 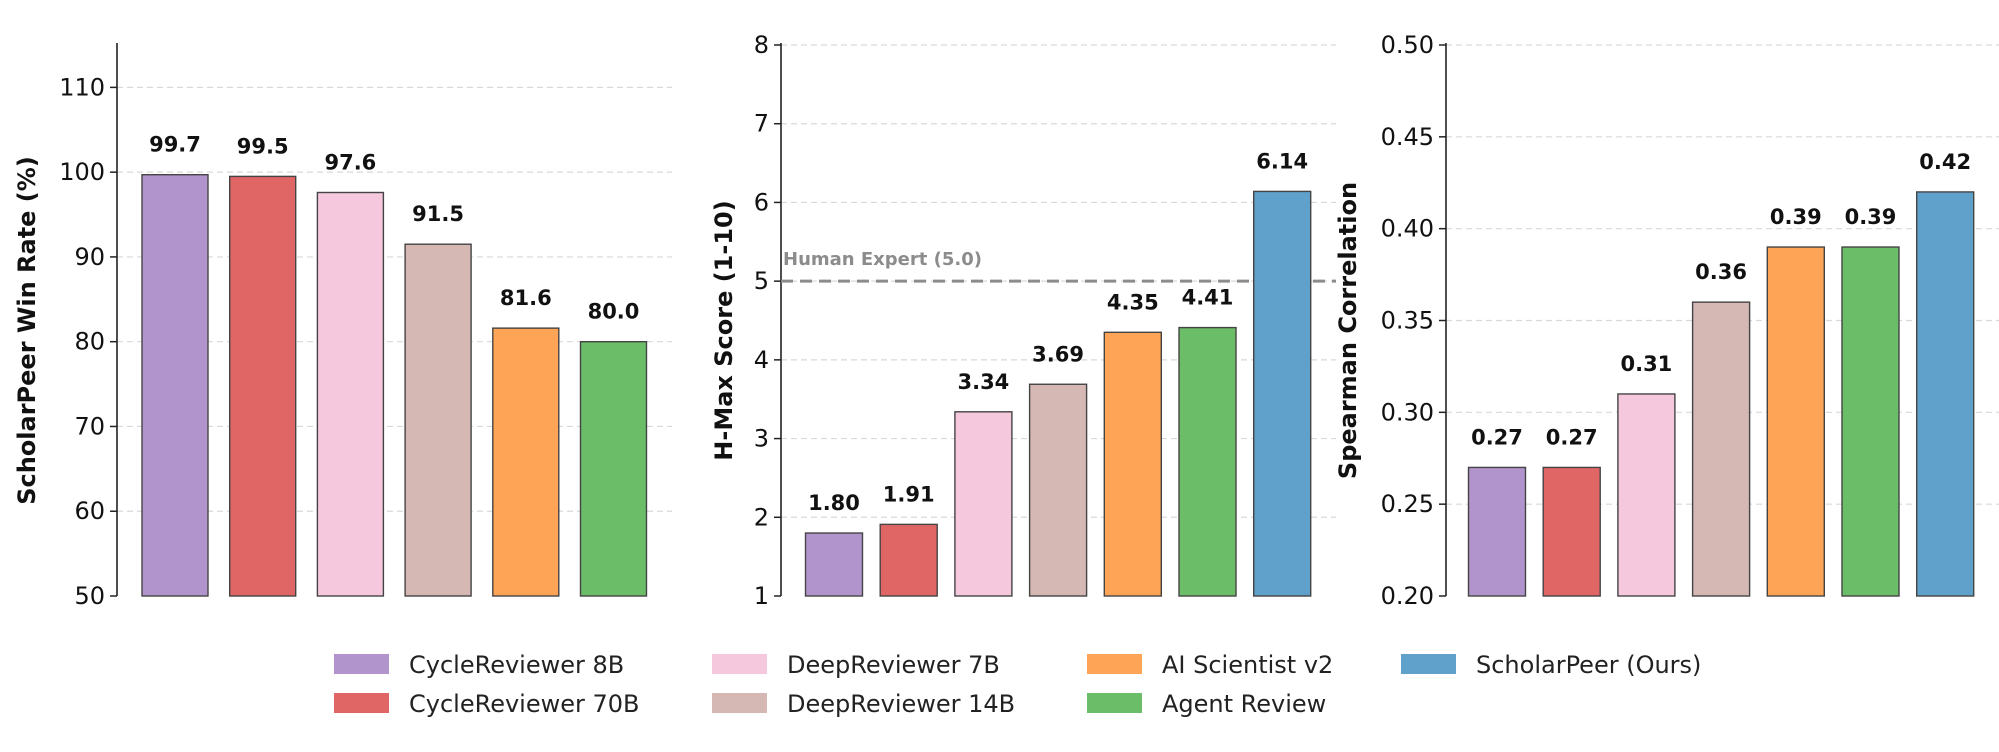 I want to click on bar-value-label: 6.14, so click(x=1282, y=161).